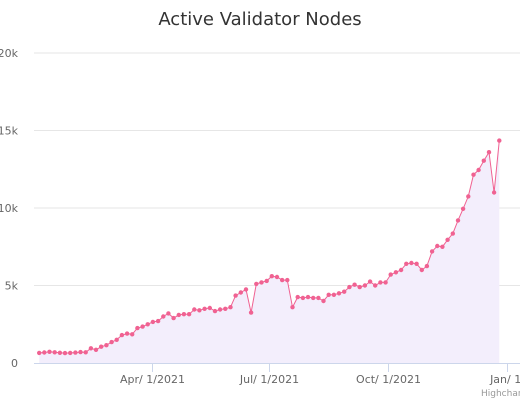 The width and height of the screenshot is (520, 400). What do you see at coordinates (259, 19) in the screenshot?
I see `chart-title: Active Validator Nodes` at bounding box center [259, 19].